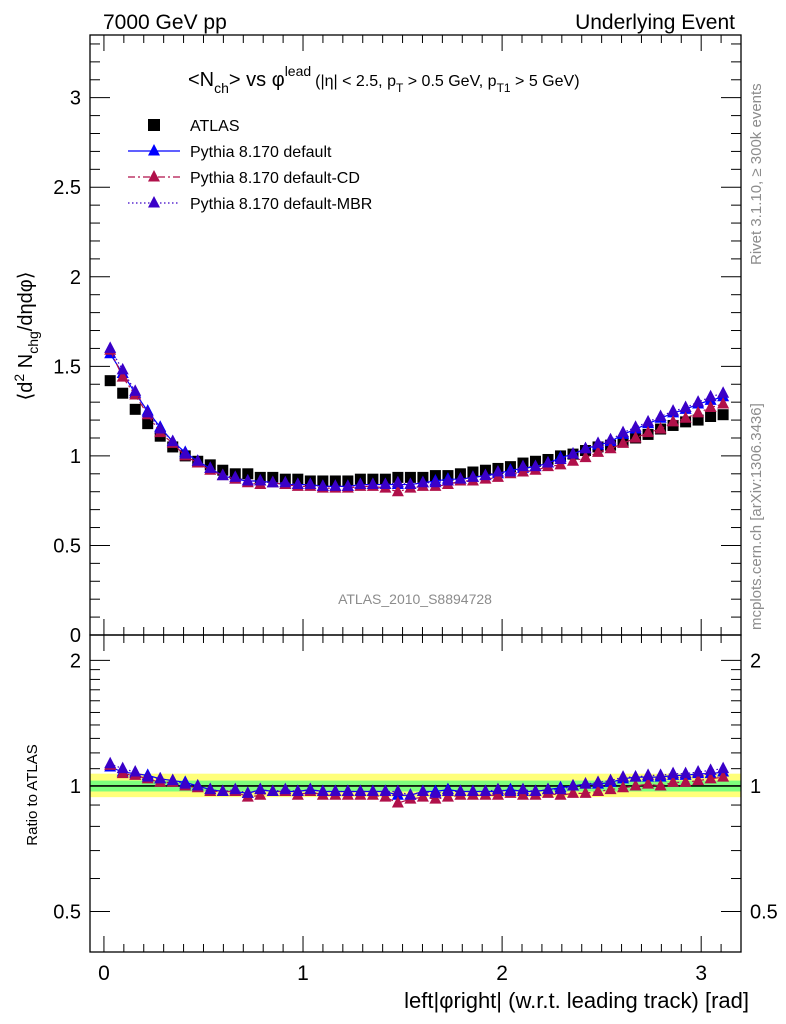  I want to click on y-tick-label: 3, so click(75, 99).